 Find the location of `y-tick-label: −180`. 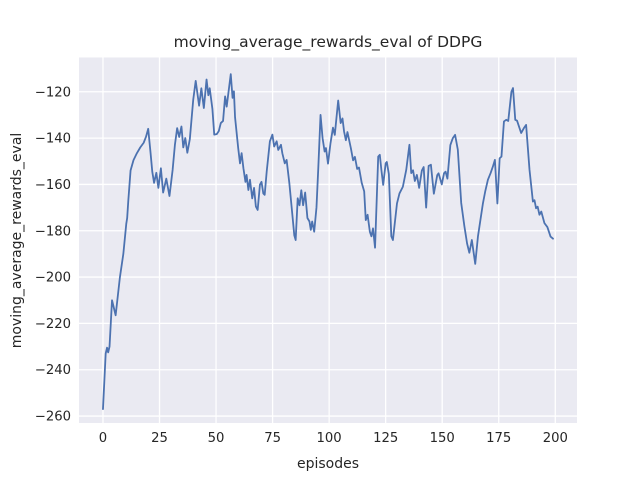

y-tick-label: −180 is located at coordinates (53, 231).